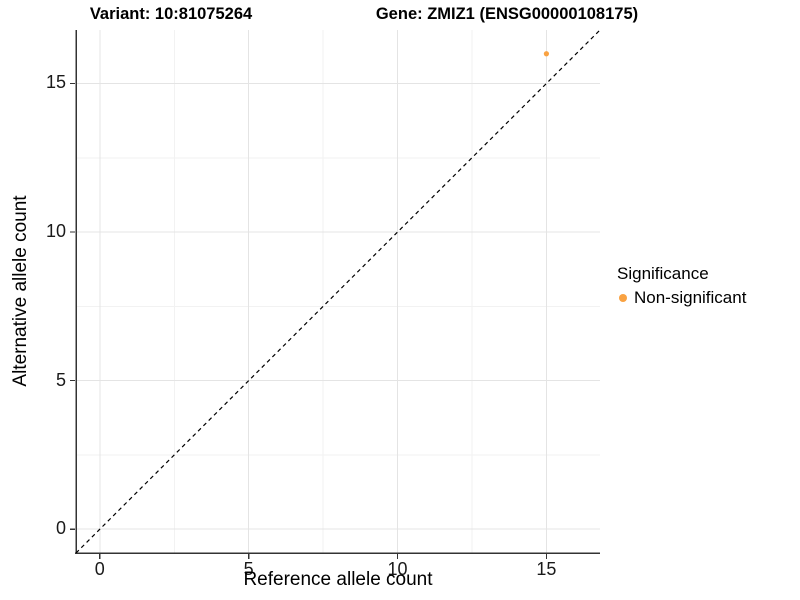 The image size is (800, 600). What do you see at coordinates (248, 569) in the screenshot?
I see `x-tick-label: 5` at bounding box center [248, 569].